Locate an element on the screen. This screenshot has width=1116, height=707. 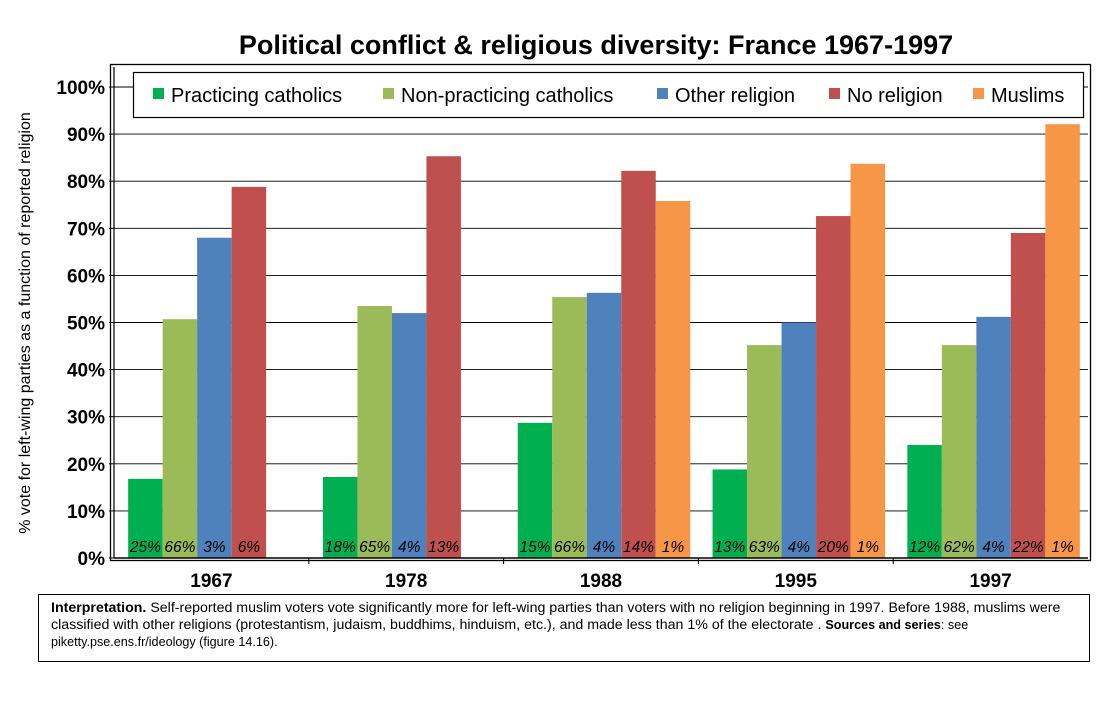
bar-share-label: 62% is located at coordinates (959, 547).